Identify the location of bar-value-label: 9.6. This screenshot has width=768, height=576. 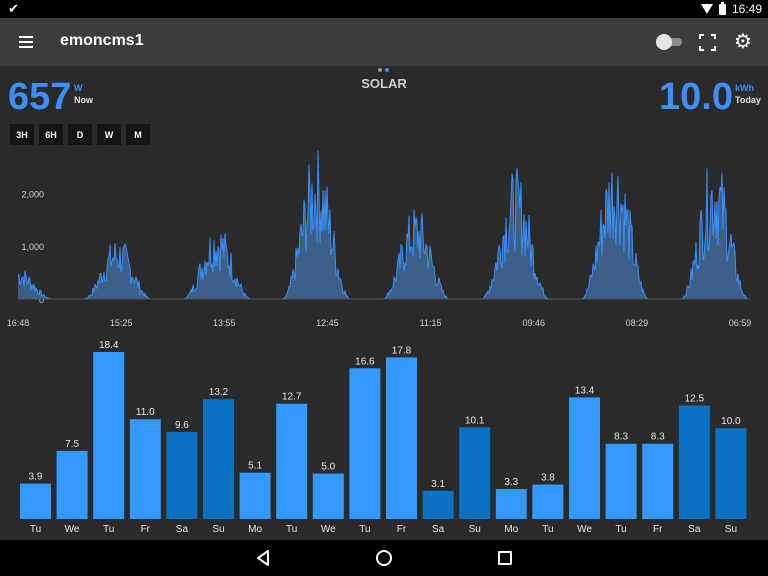
(182, 425).